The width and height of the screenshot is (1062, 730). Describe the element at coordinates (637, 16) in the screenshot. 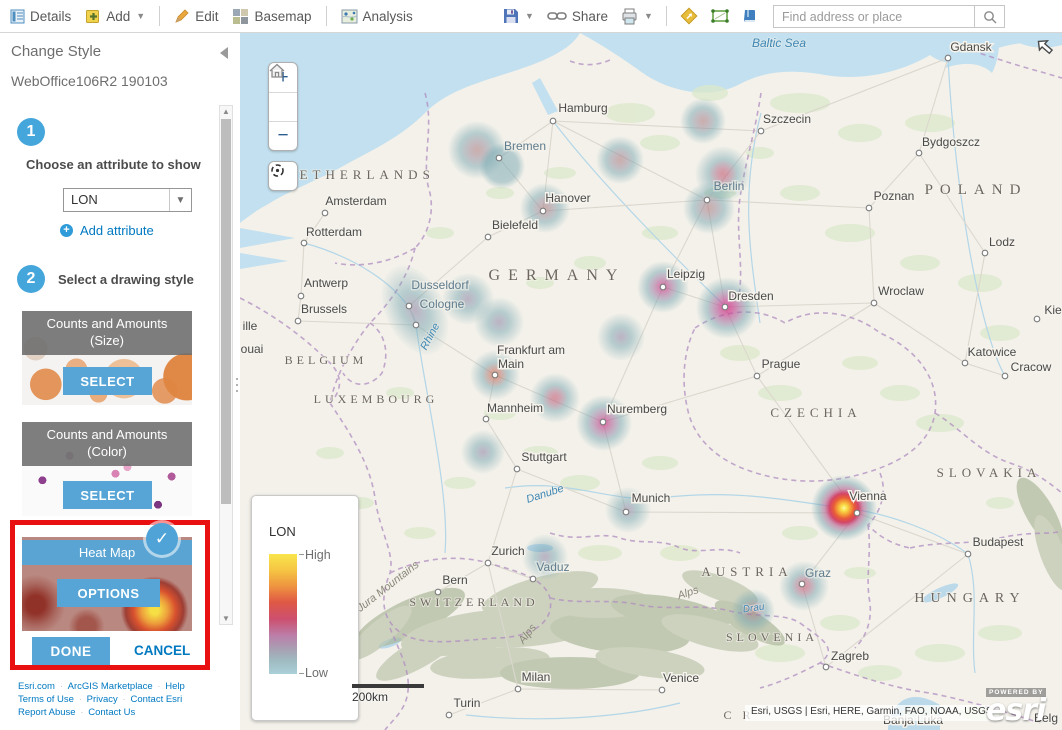

I see `print-button: ▼` at that location.